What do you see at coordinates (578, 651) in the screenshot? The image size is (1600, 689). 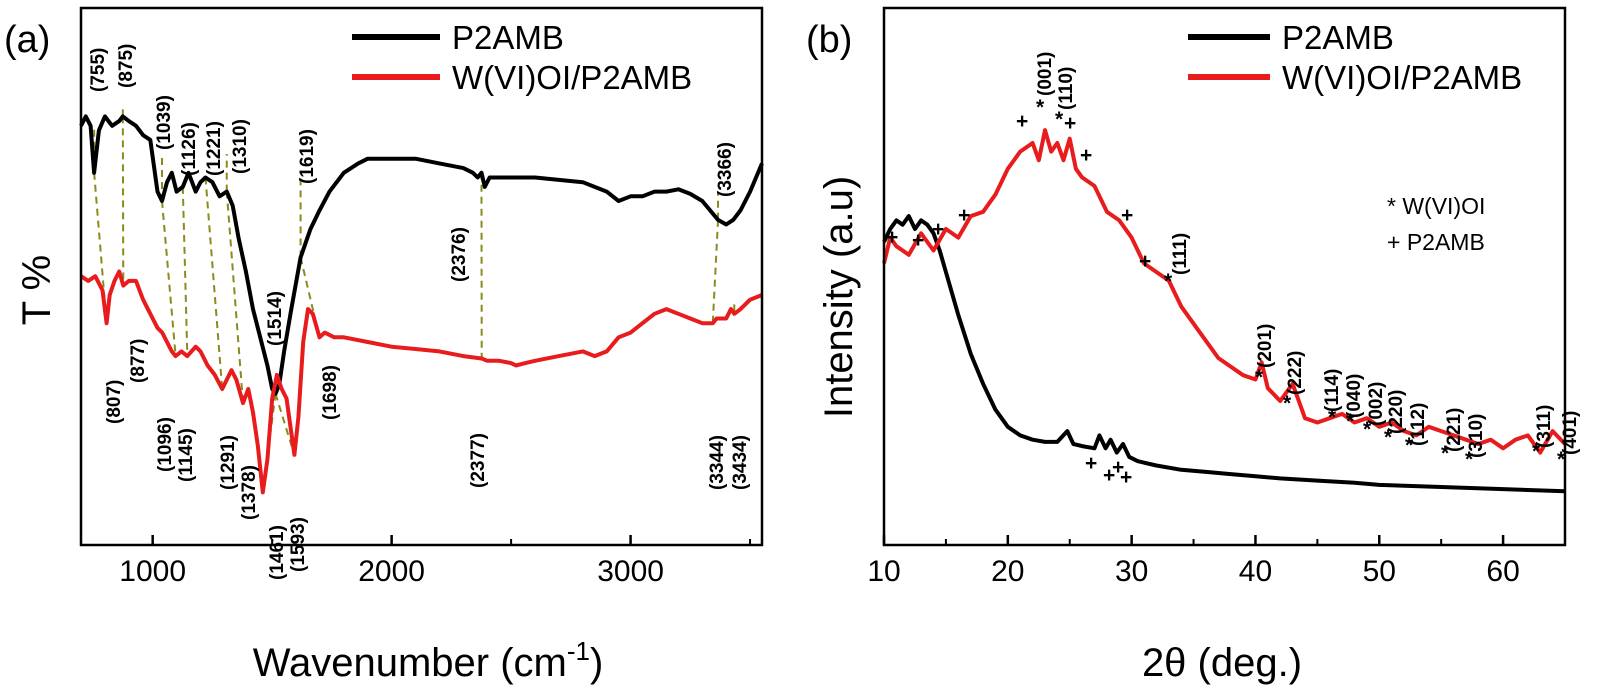 I see `panel-a-xlabel-sup: -1` at bounding box center [578, 651].